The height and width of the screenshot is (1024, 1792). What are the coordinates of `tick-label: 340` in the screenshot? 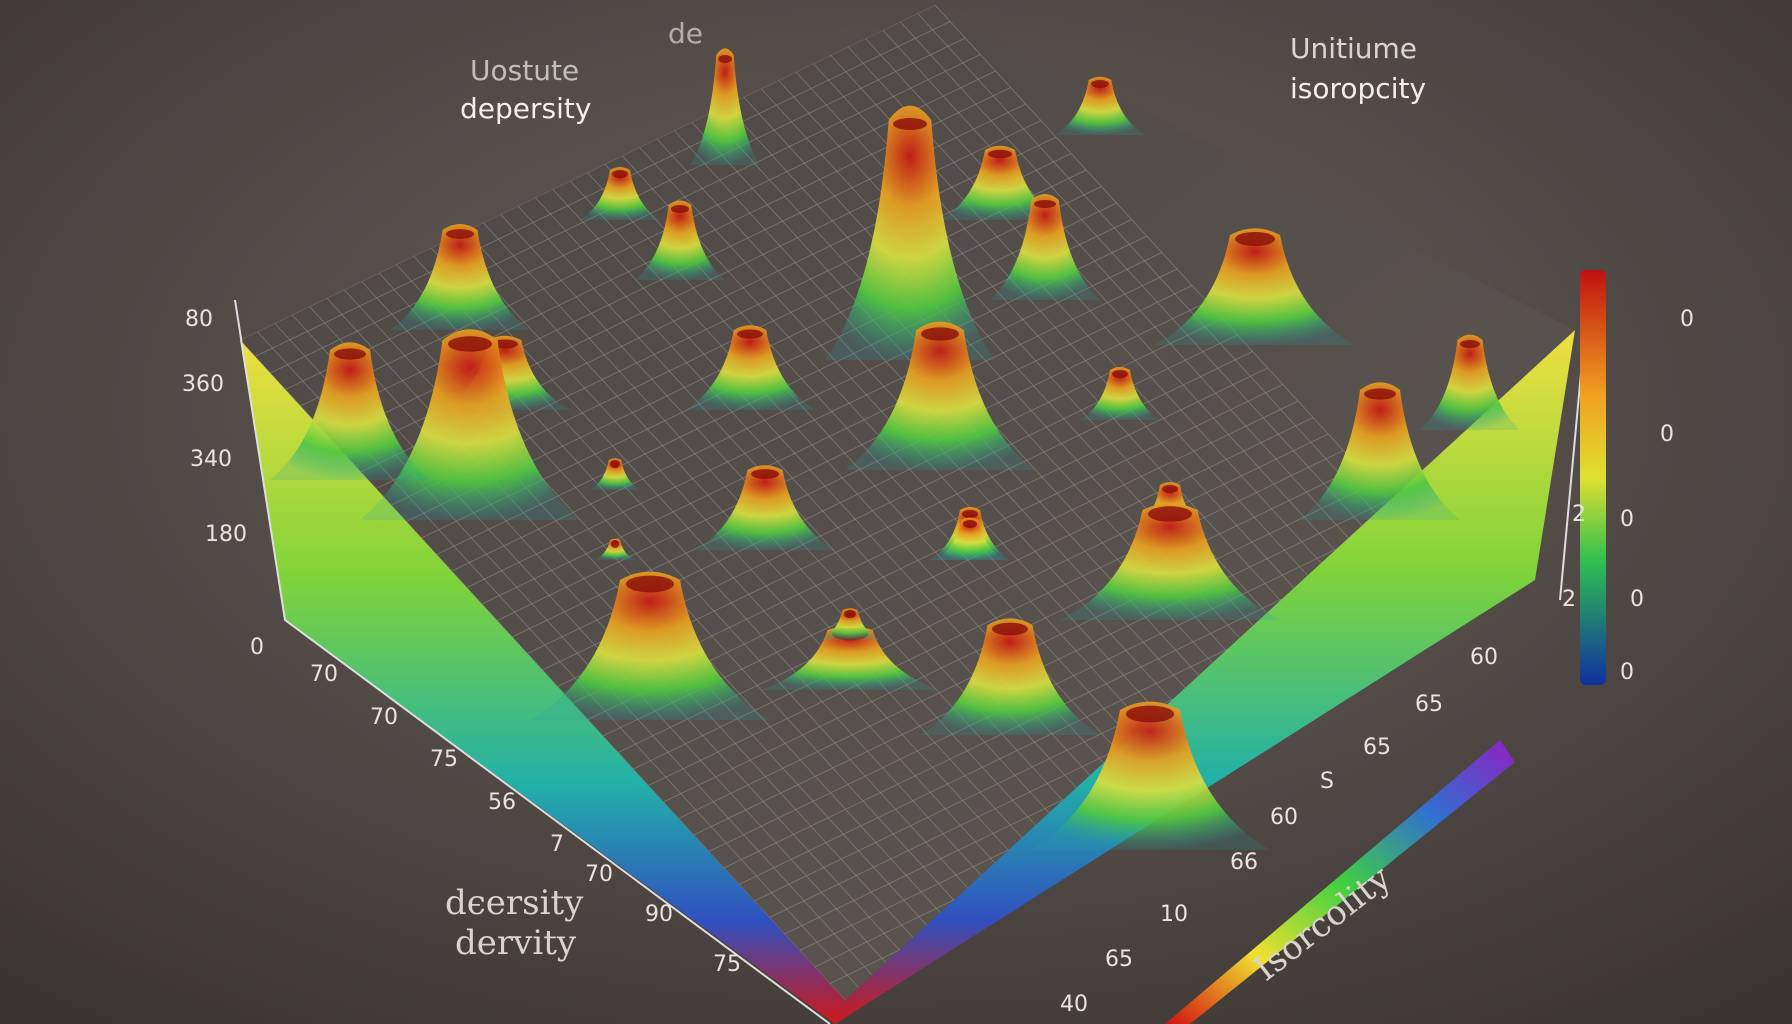 It's located at (211, 459).